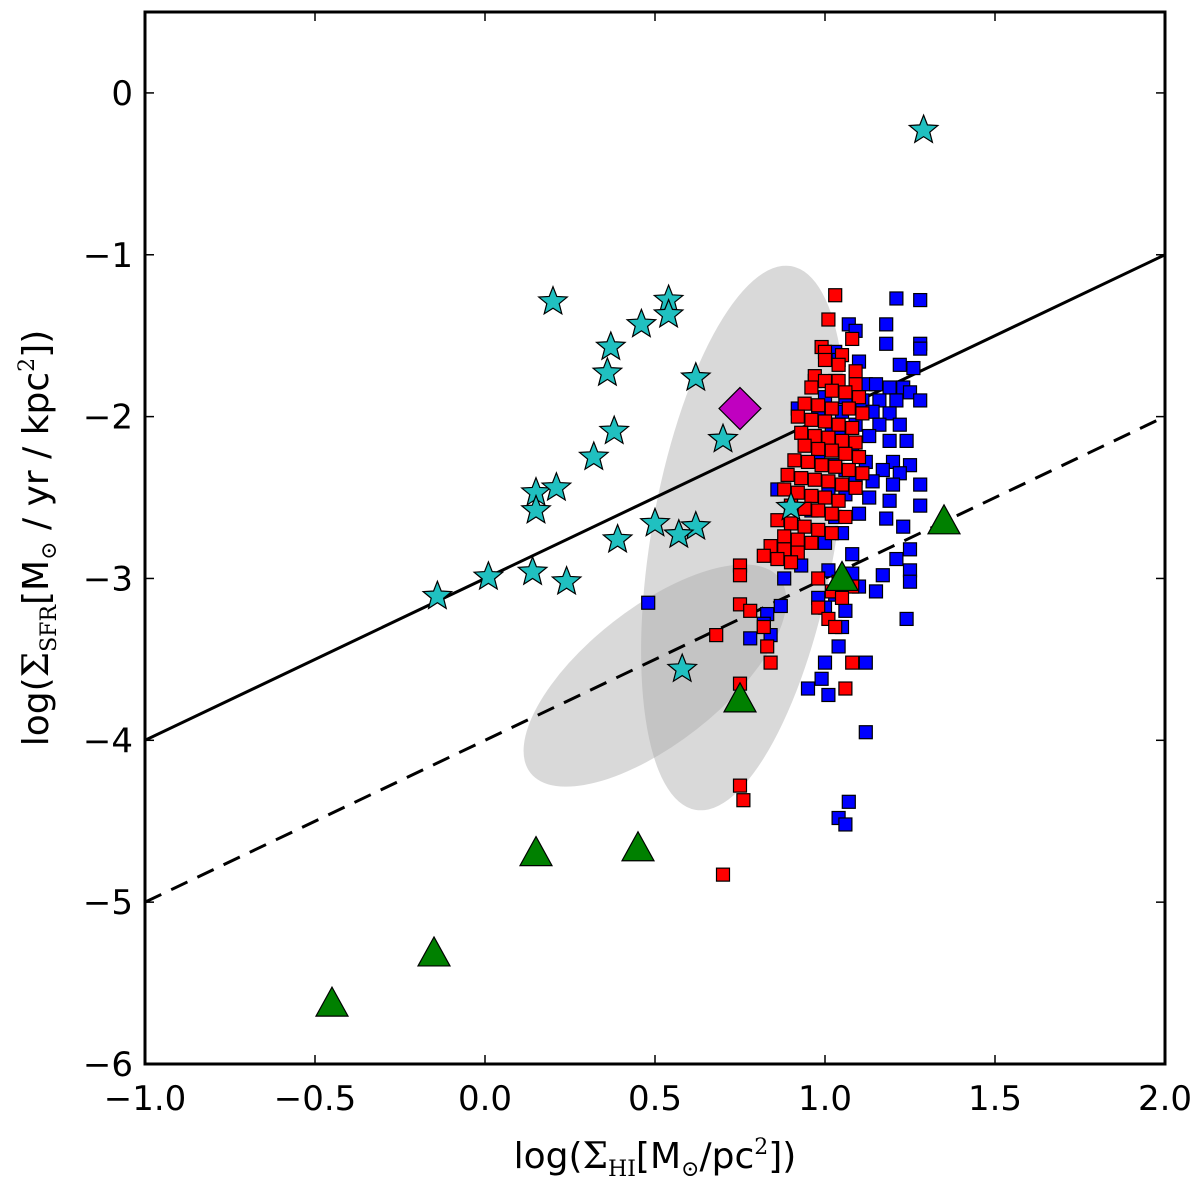 The width and height of the screenshot is (1200, 1186). I want to click on y-axis-title-sup: 2, so click(27, 365).